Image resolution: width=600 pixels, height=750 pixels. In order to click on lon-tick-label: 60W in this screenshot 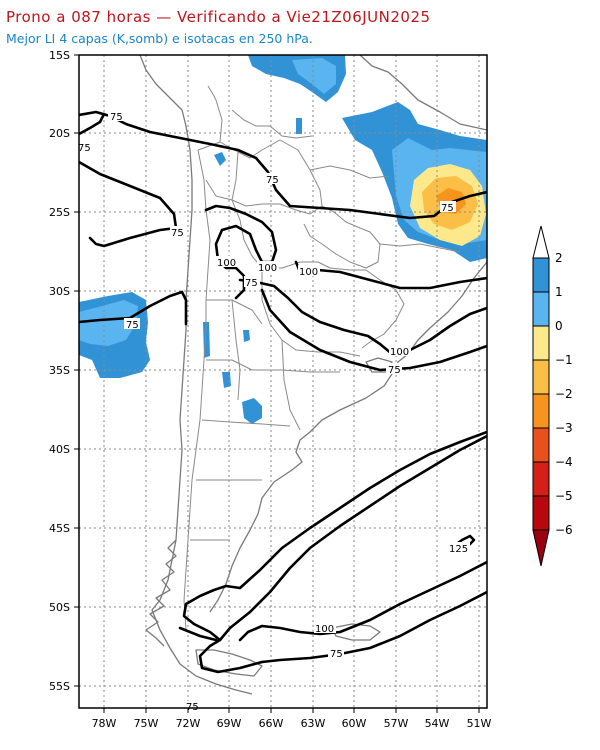, I will do `click(354, 723)`.